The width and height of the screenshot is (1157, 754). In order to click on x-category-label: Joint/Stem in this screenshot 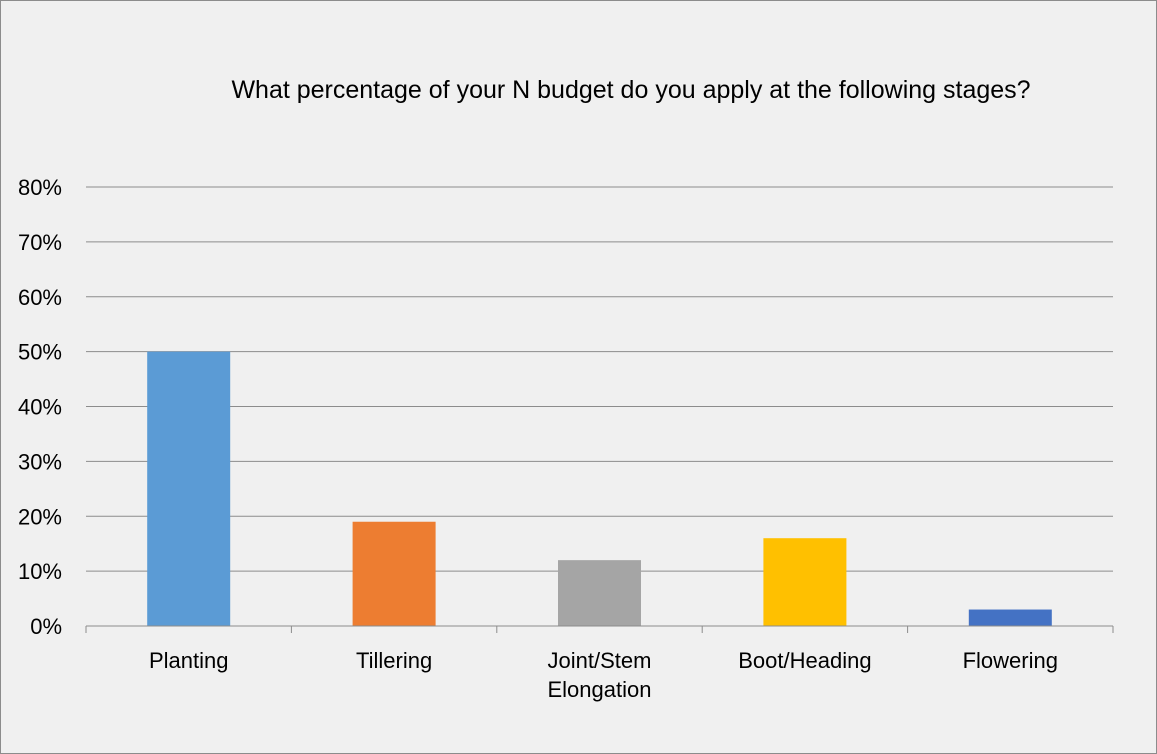, I will do `click(600, 660)`.